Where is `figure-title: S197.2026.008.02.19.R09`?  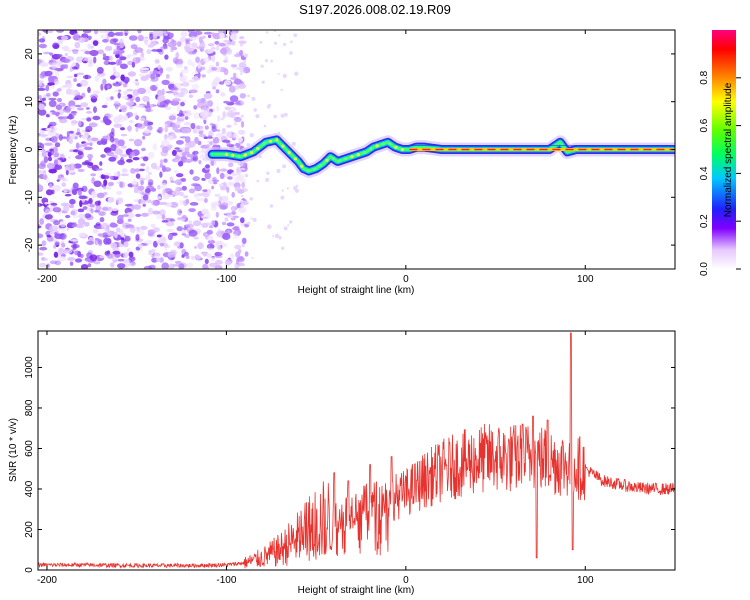 figure-title: S197.2026.008.02.19.R09 is located at coordinates (375, 9).